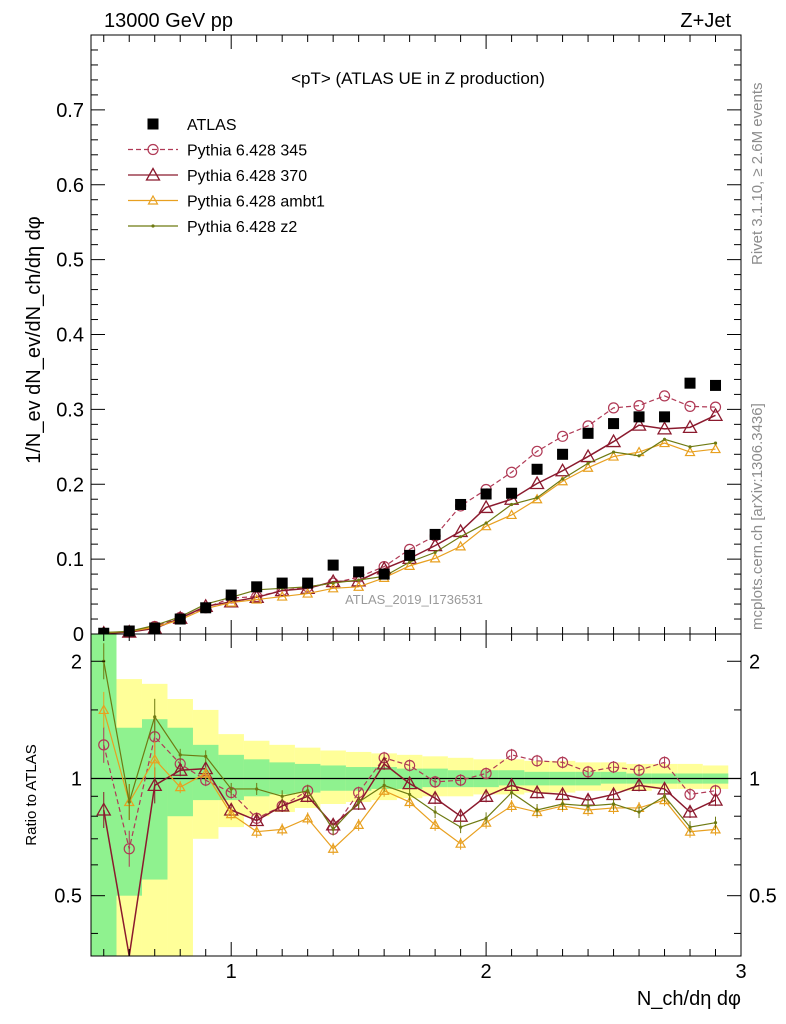 The image size is (786, 1024). Describe the element at coordinates (740, 972) in the screenshot. I see `x-tick-label: 3` at that location.